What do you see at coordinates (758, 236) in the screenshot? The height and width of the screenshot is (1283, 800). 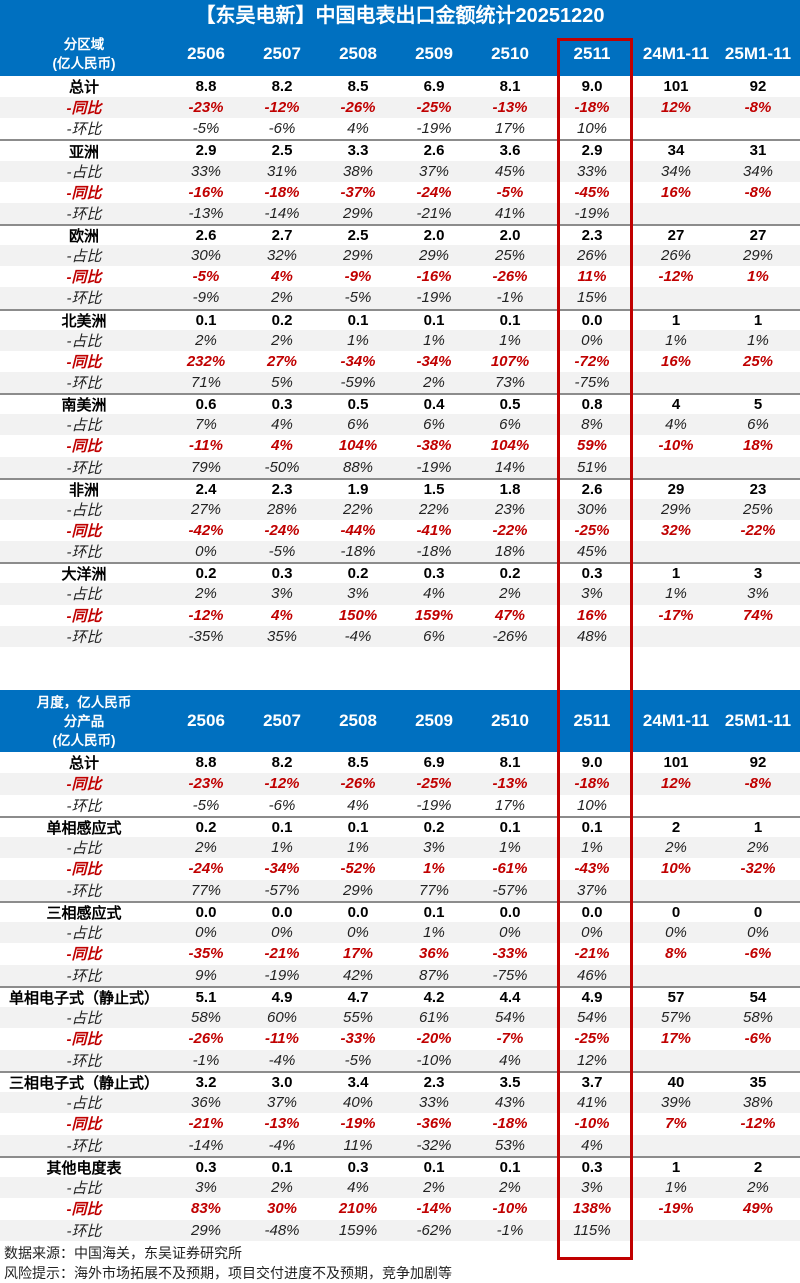 I see `table-cell: 27` at bounding box center [758, 236].